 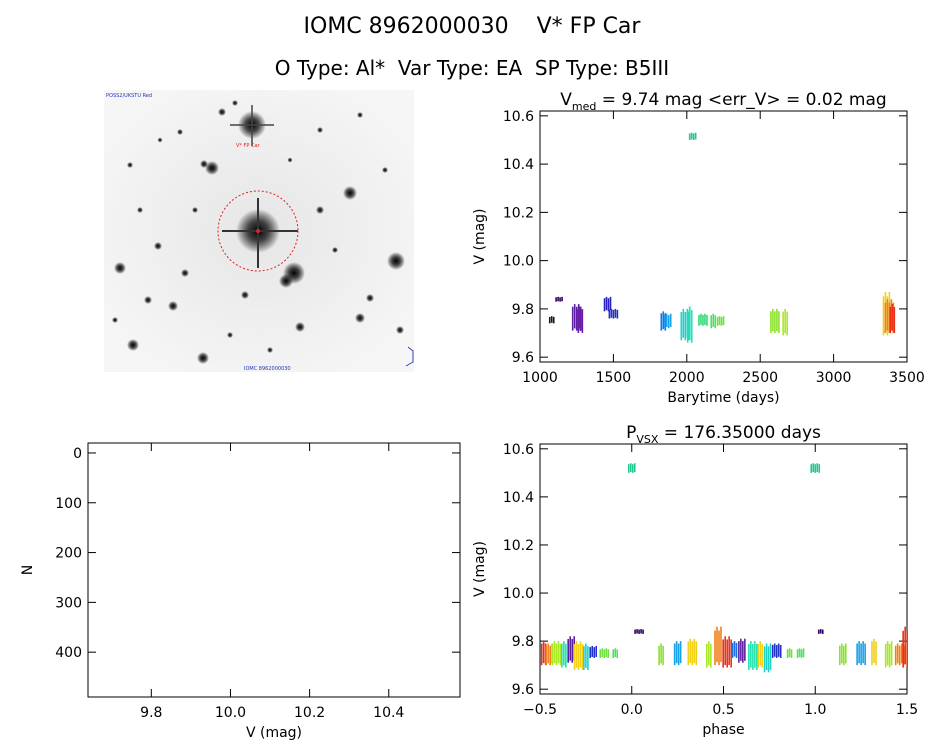 What do you see at coordinates (741, 100) in the screenshot?
I see `lightcurve-title-rest: = 9.74 mag <err_V> = 0.02 mag` at bounding box center [741, 100].